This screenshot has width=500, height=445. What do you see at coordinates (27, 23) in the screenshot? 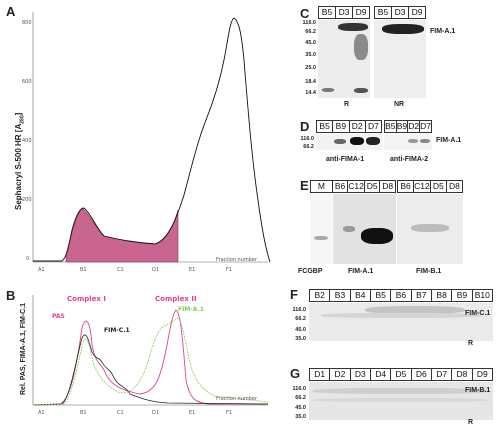
I see `panel-a-ytick: 800` at bounding box center [27, 23].